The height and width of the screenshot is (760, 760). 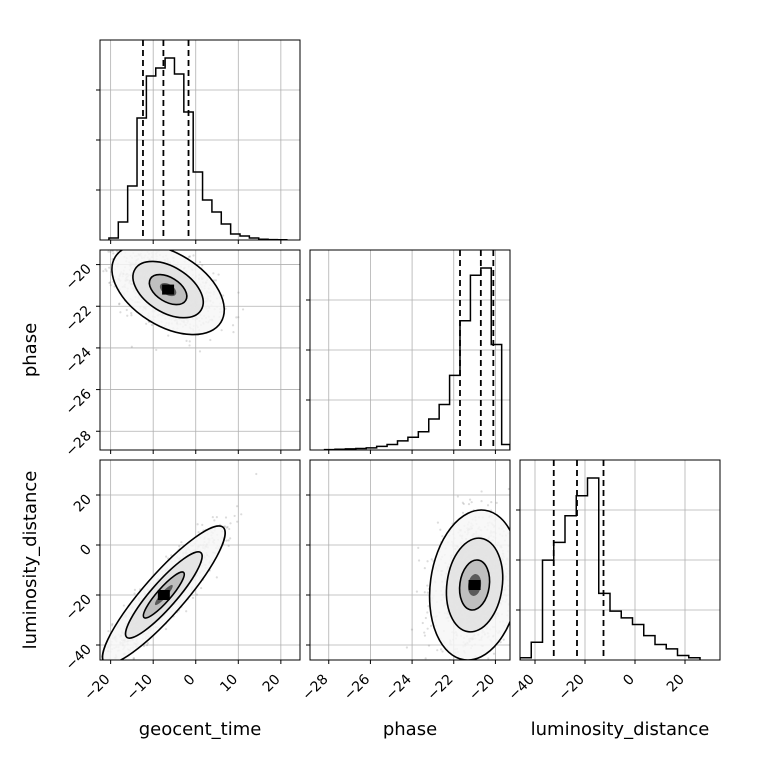 What do you see at coordinates (200, 560) in the screenshot?
I see `panel-frame` at bounding box center [200, 560].